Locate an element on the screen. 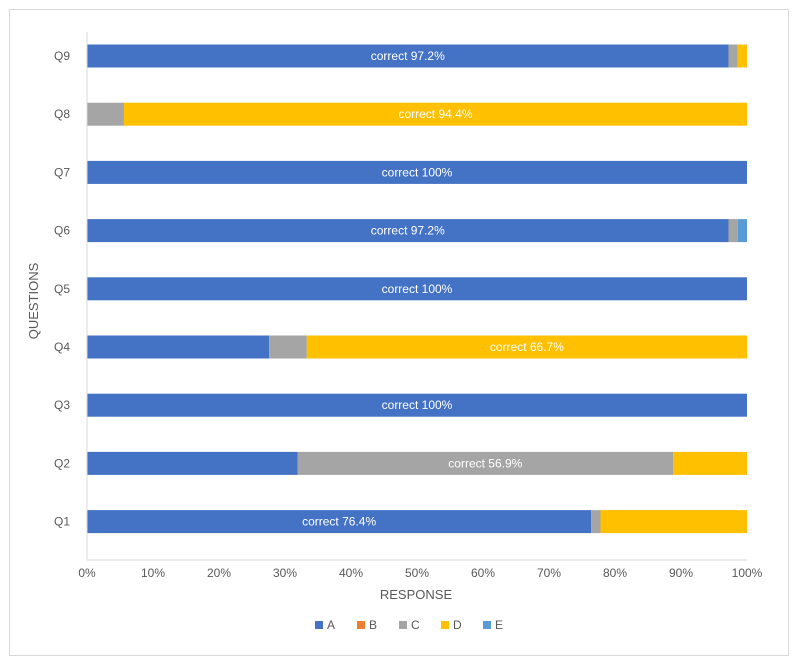  data-label-q9: correct 97.2% is located at coordinates (408, 56).